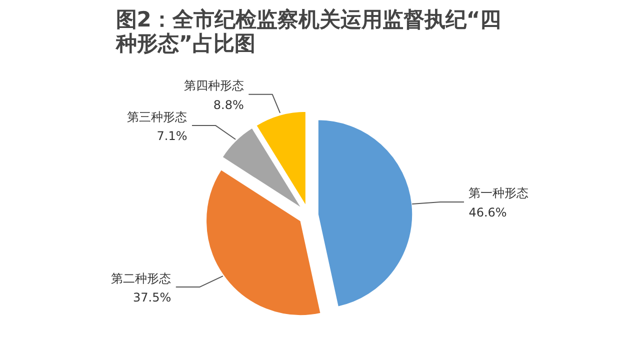  Describe the element at coordinates (141, 278) in the screenshot. I see `slice-label: 第二种形态` at that location.